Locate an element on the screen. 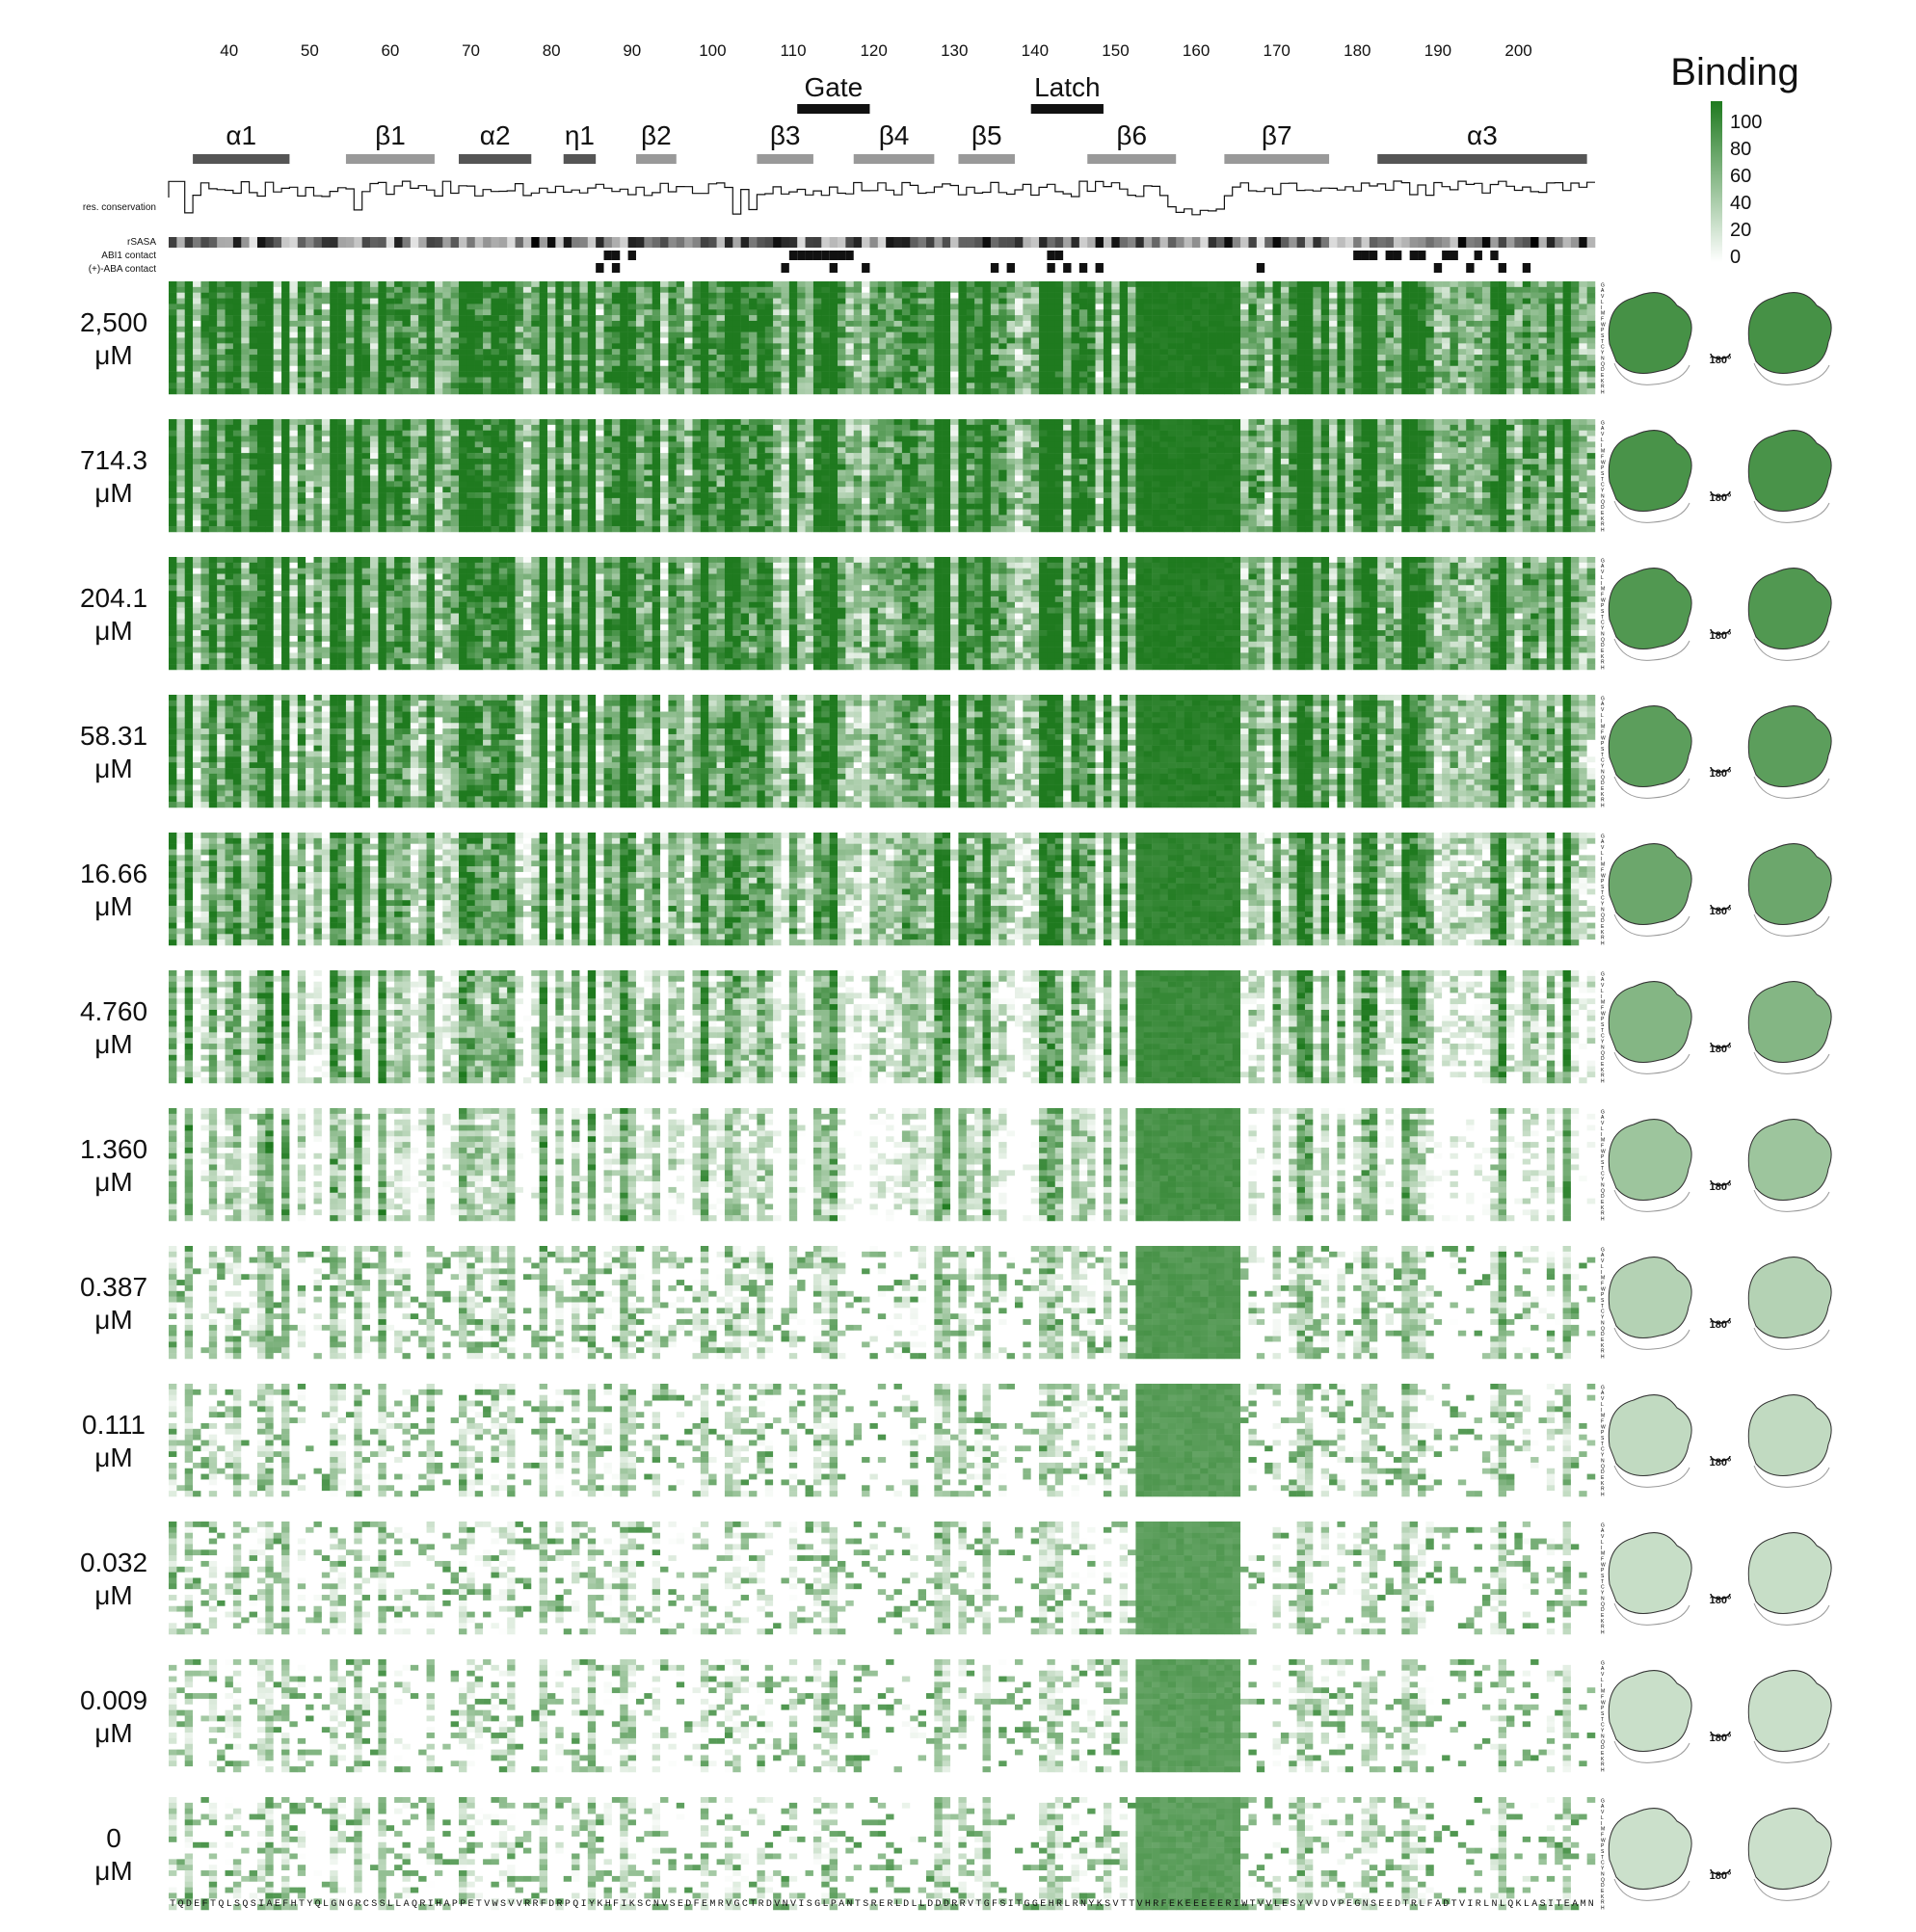  residue-tick-label: 50 is located at coordinates (310, 50).